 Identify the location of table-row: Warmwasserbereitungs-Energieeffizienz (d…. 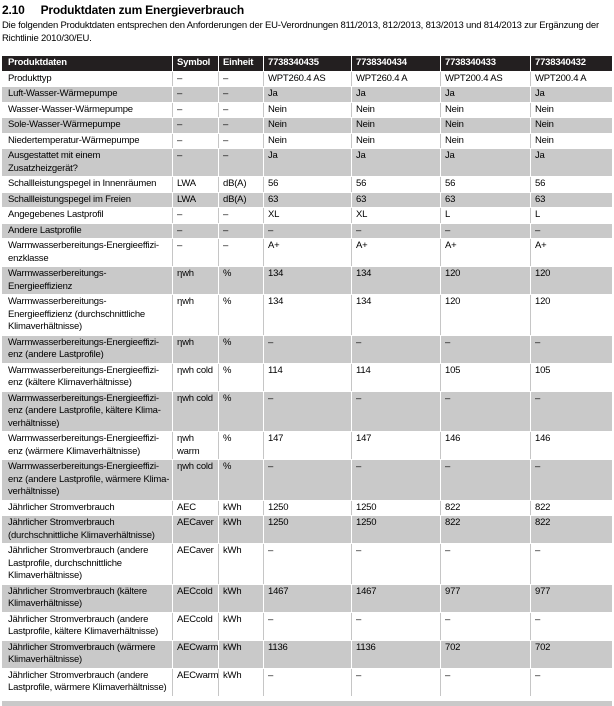
(307, 315).